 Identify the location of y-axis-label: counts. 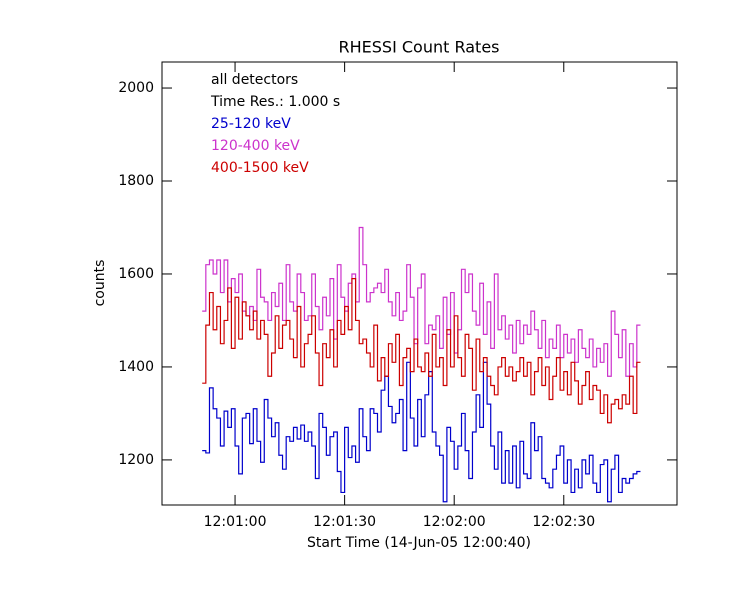
(100, 283).